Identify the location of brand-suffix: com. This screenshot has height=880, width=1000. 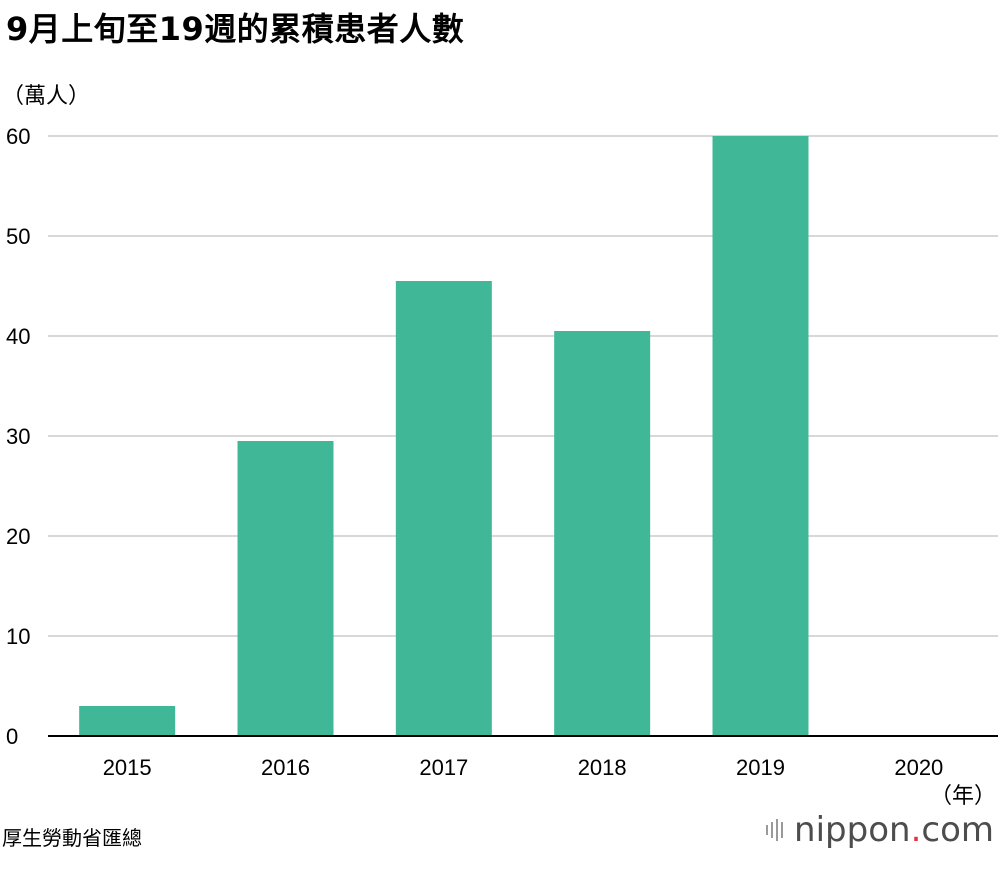
(957, 830).